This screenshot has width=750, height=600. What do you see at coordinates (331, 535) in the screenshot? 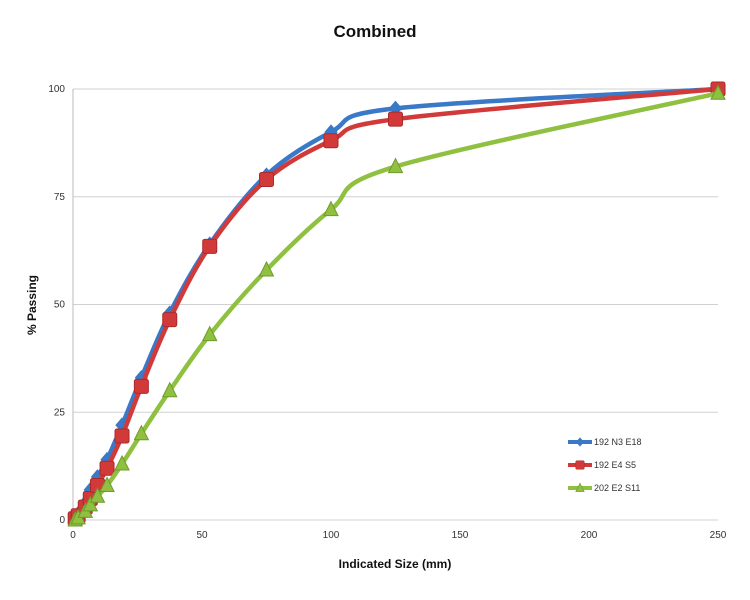
I see `x-tick-label: 100` at bounding box center [331, 535].